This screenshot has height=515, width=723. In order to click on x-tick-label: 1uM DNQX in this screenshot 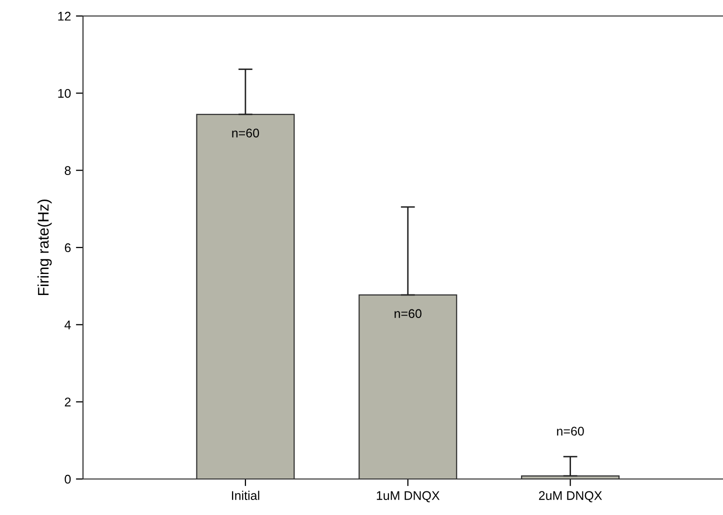, I will do `click(408, 496)`.